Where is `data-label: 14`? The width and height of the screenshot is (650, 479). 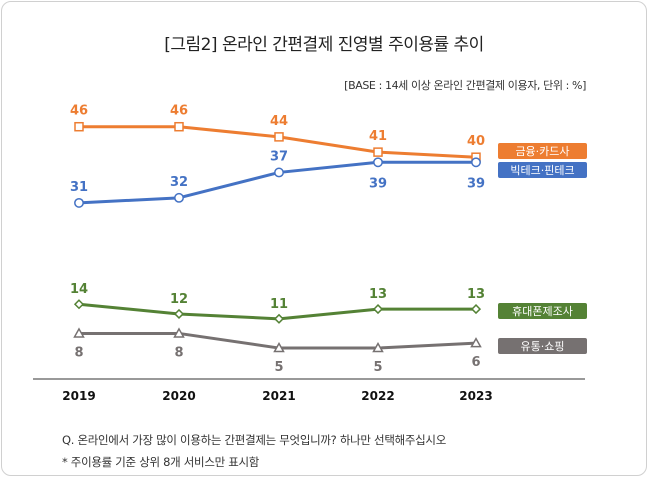 data-label: 14 is located at coordinates (79, 289).